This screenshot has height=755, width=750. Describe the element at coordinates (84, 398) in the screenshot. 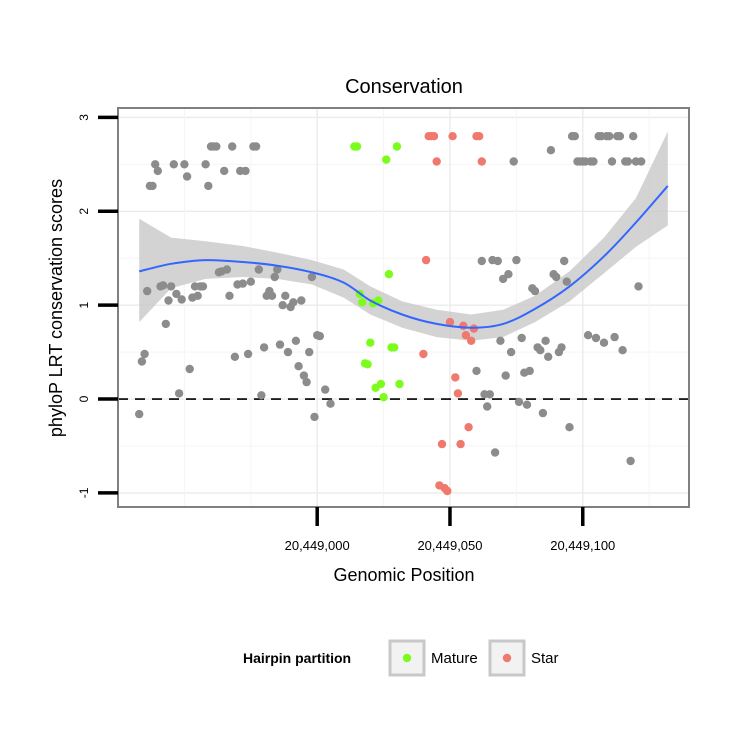

I see `y-tick-label: 0` at that location.